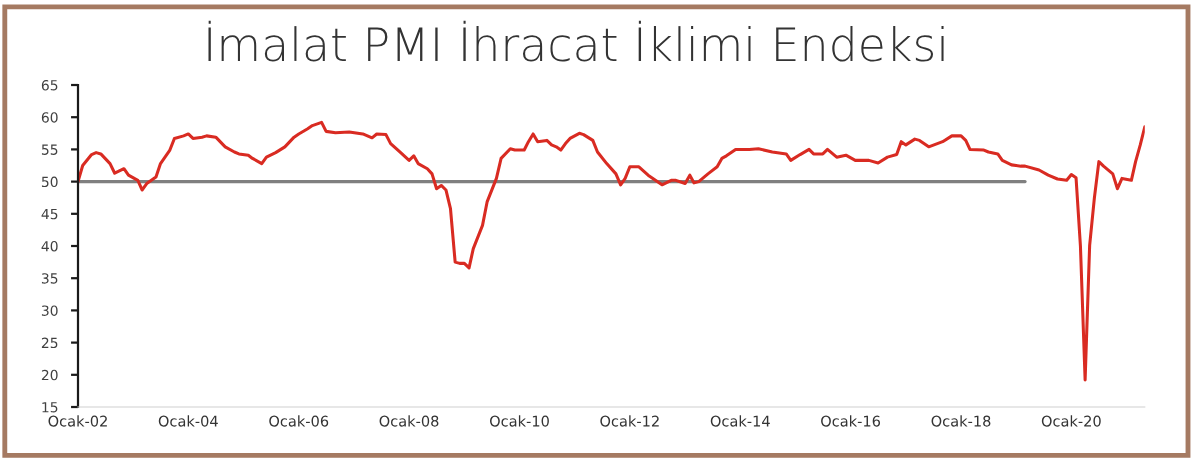 Image resolution: width=1200 pixels, height=460 pixels. I want to click on x-tick-label: Ocak-12, so click(629, 421).